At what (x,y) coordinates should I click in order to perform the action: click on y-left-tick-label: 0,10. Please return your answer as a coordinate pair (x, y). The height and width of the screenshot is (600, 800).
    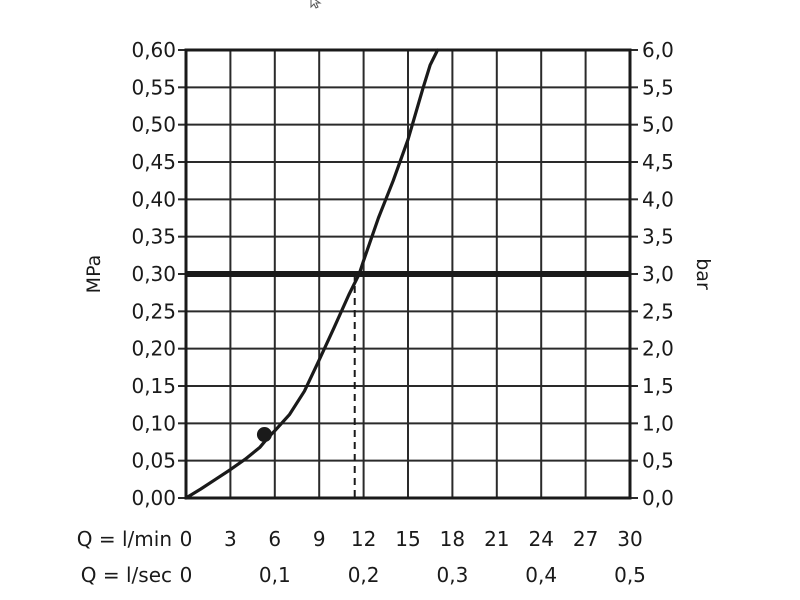
    Looking at the image, I should click on (153, 423).